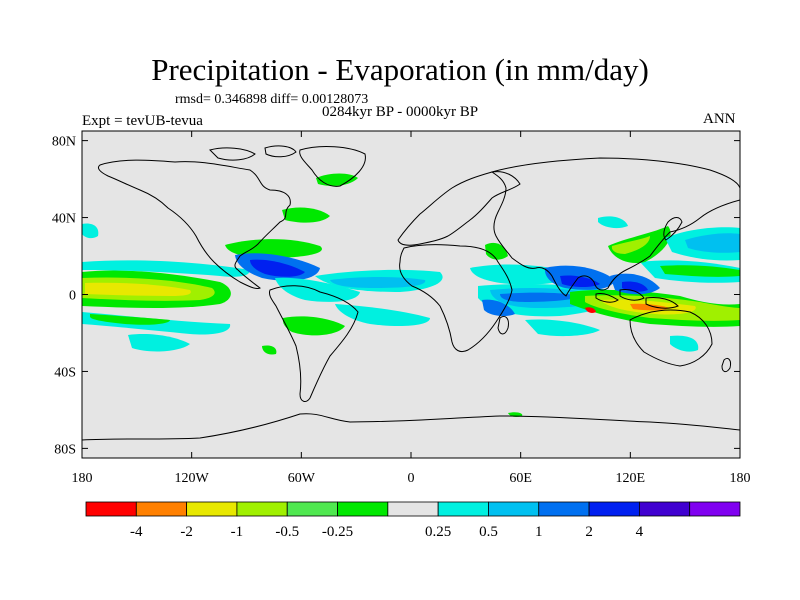  I want to click on colorbar-label: -2, so click(186, 532).